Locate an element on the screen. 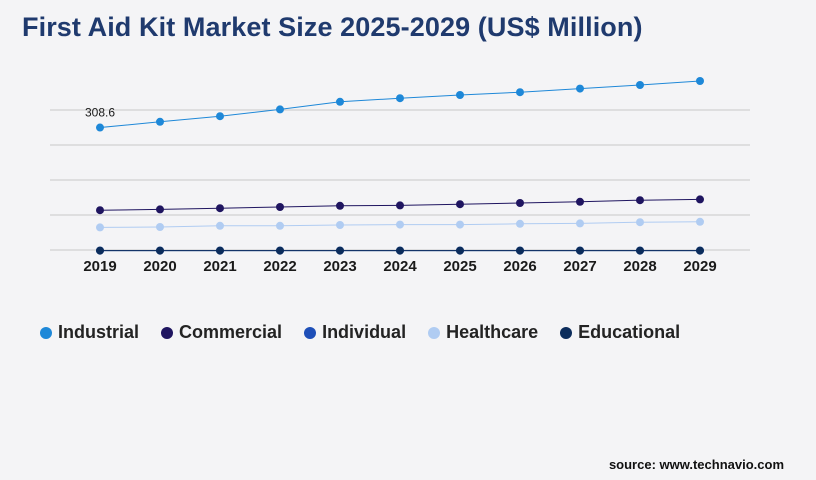 The width and height of the screenshot is (816, 480). x-tick-label-2029: 2029 is located at coordinates (699, 266).